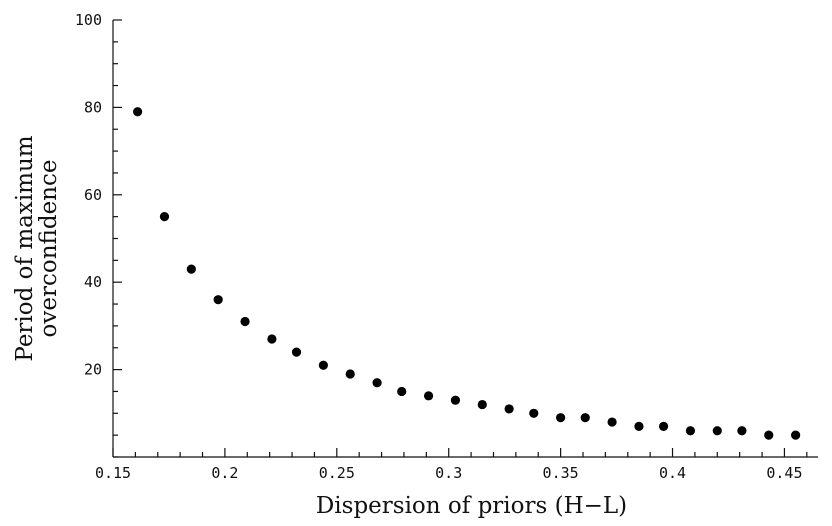  What do you see at coordinates (471, 506) in the screenshot?
I see `x-axis-title: Dispersion of priors (H−L)` at bounding box center [471, 506].